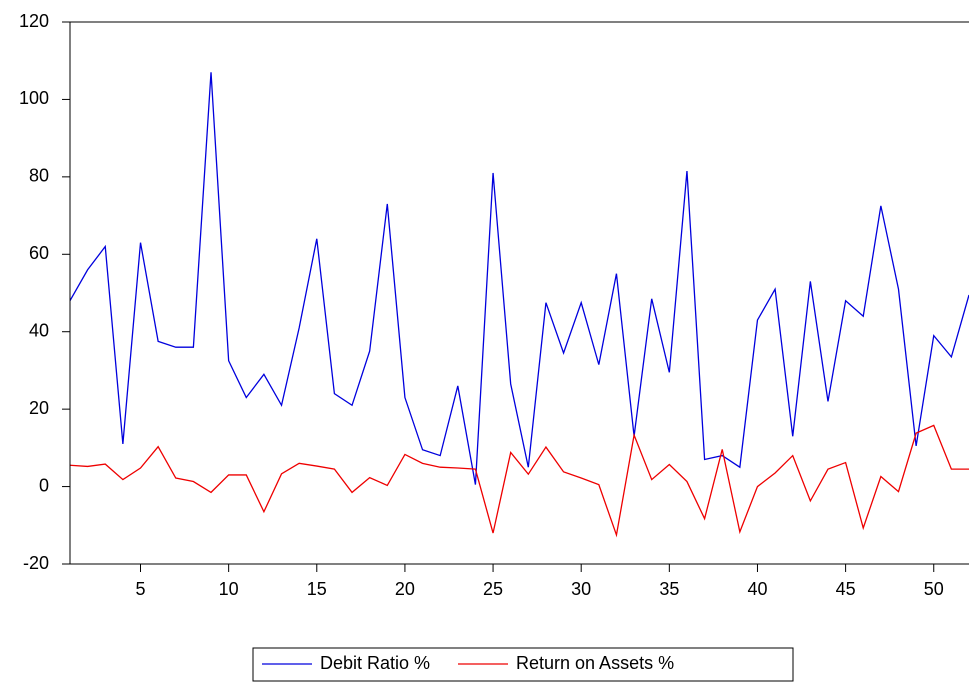 The image size is (969, 682). Describe the element at coordinates (229, 589) in the screenshot. I see `x-tick-label: 10` at that location.